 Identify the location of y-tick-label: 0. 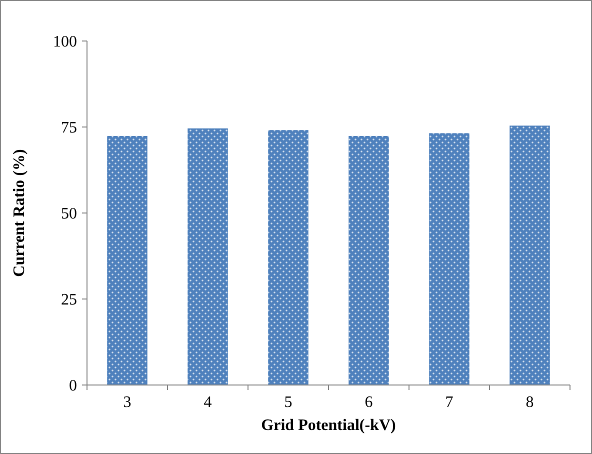
(73, 386).